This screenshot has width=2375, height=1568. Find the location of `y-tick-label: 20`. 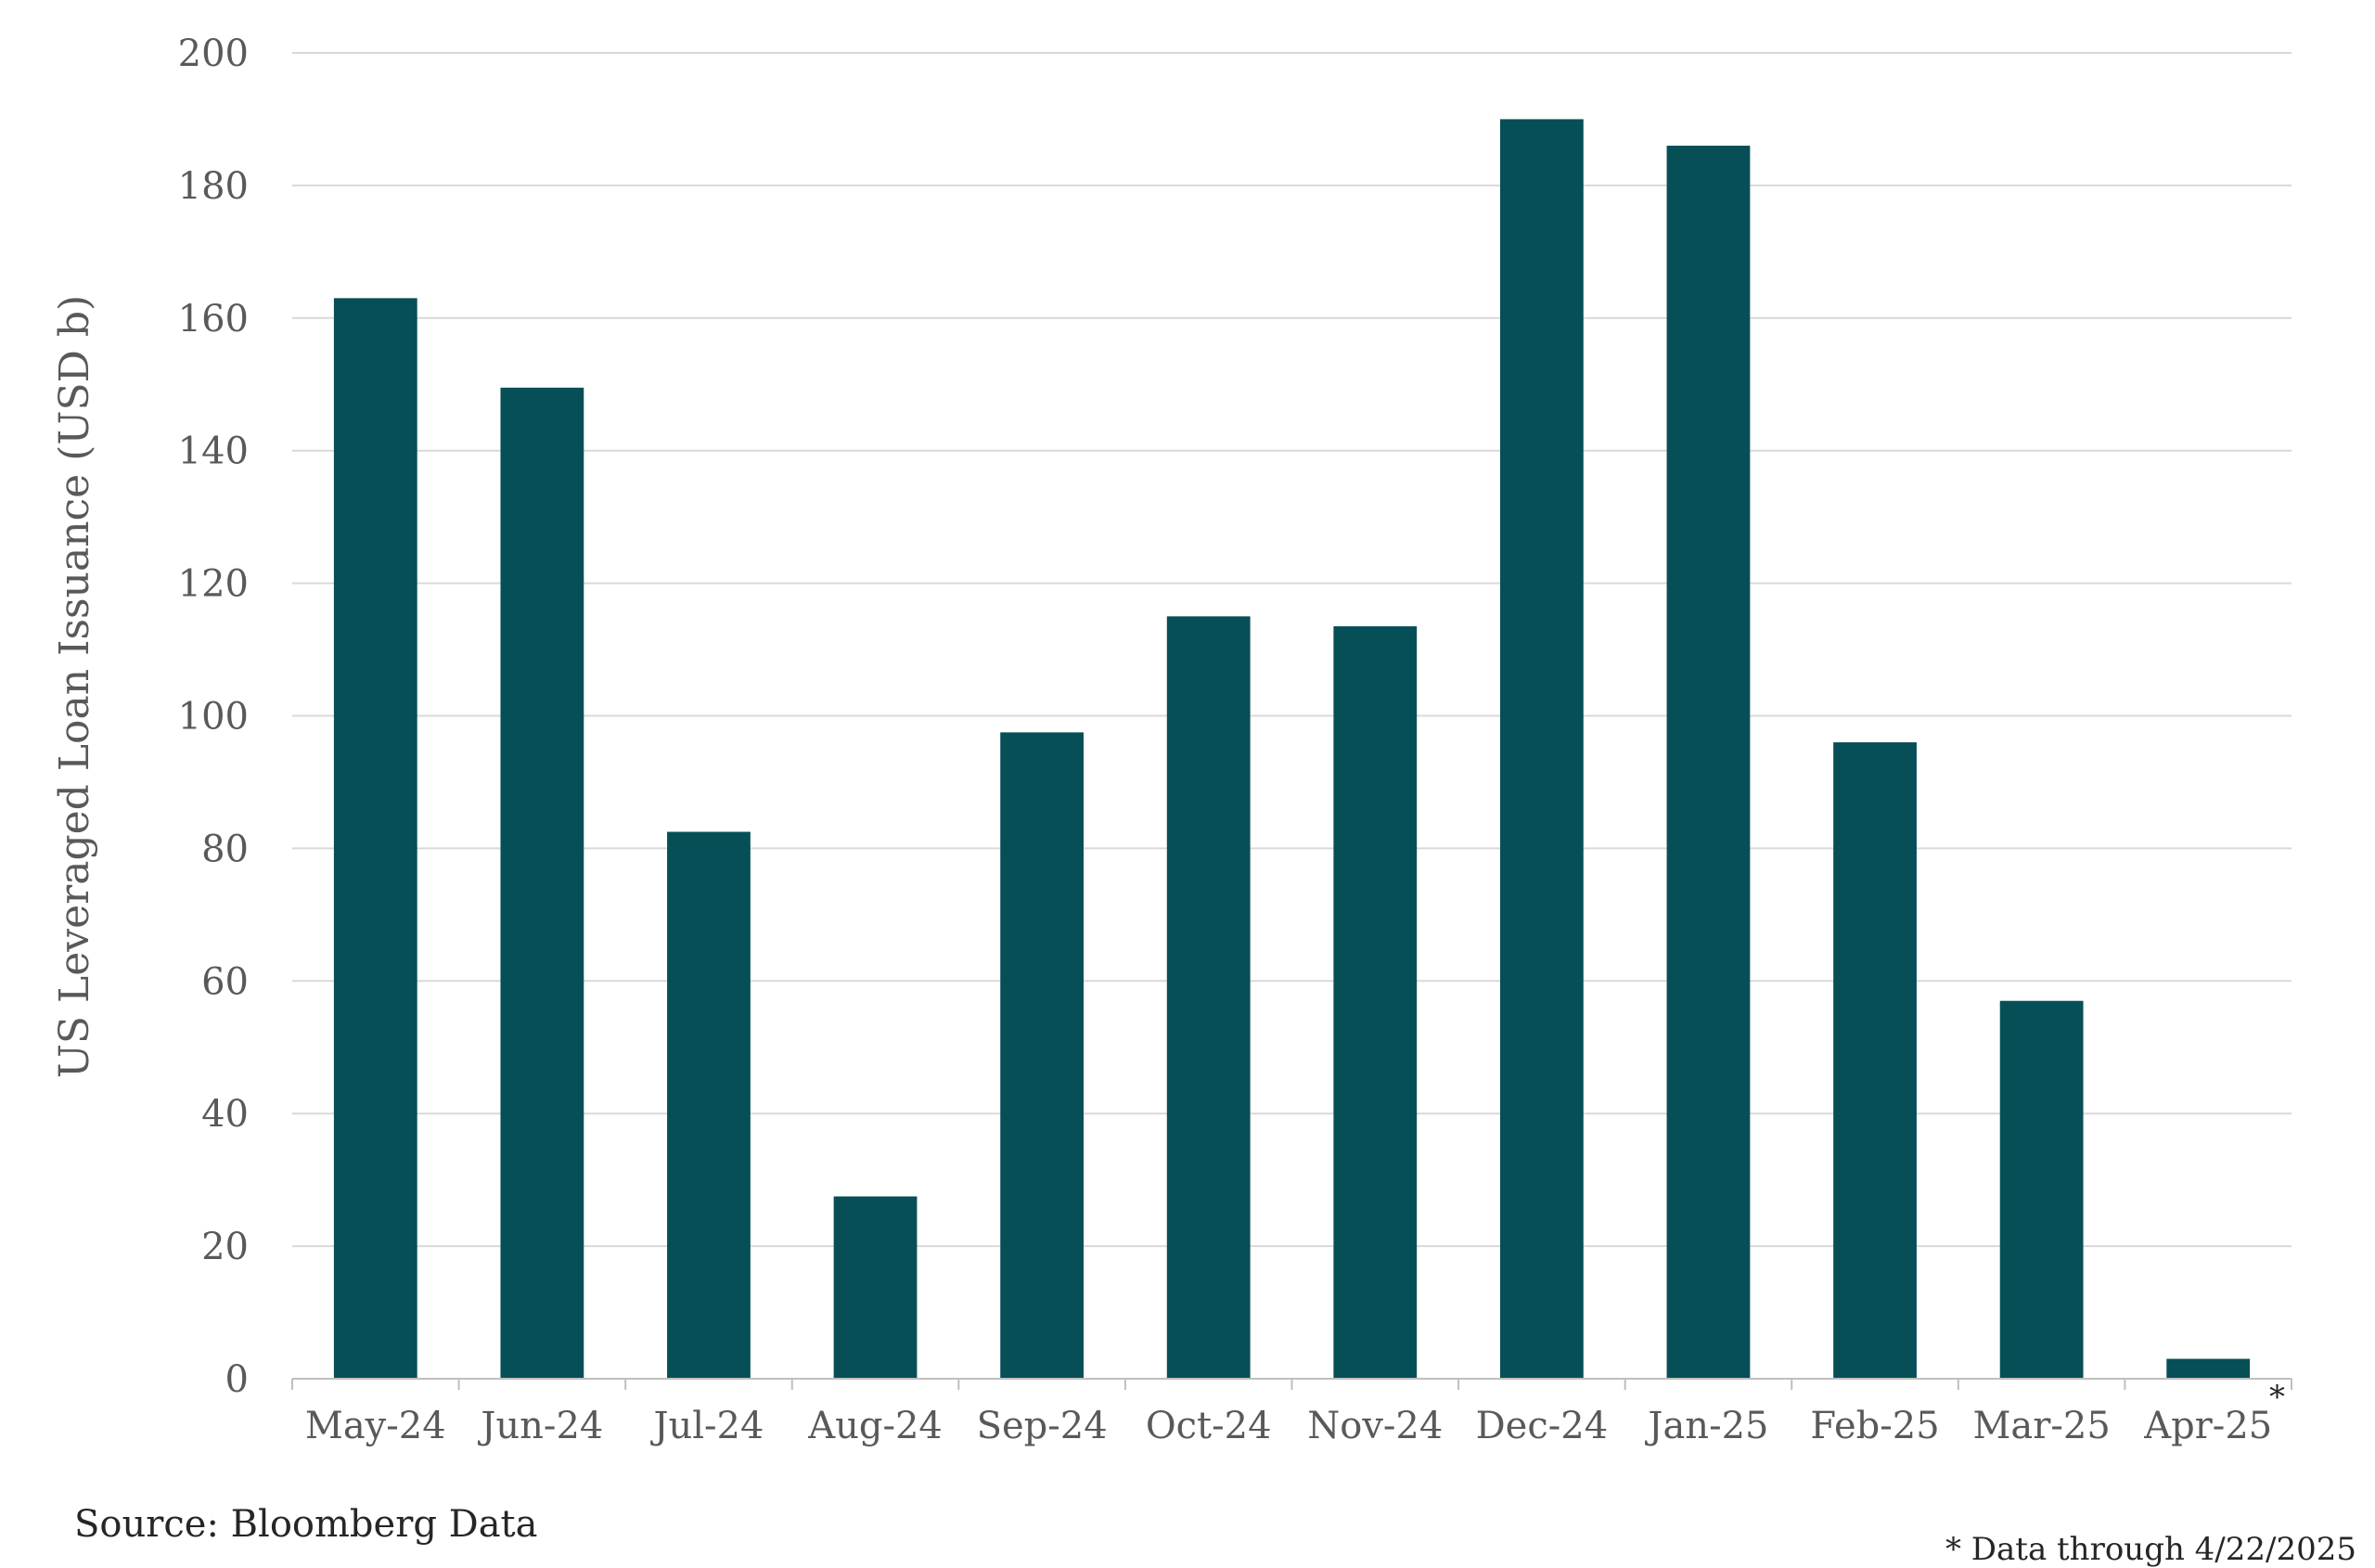

y-tick-label: 20 is located at coordinates (225, 1247).